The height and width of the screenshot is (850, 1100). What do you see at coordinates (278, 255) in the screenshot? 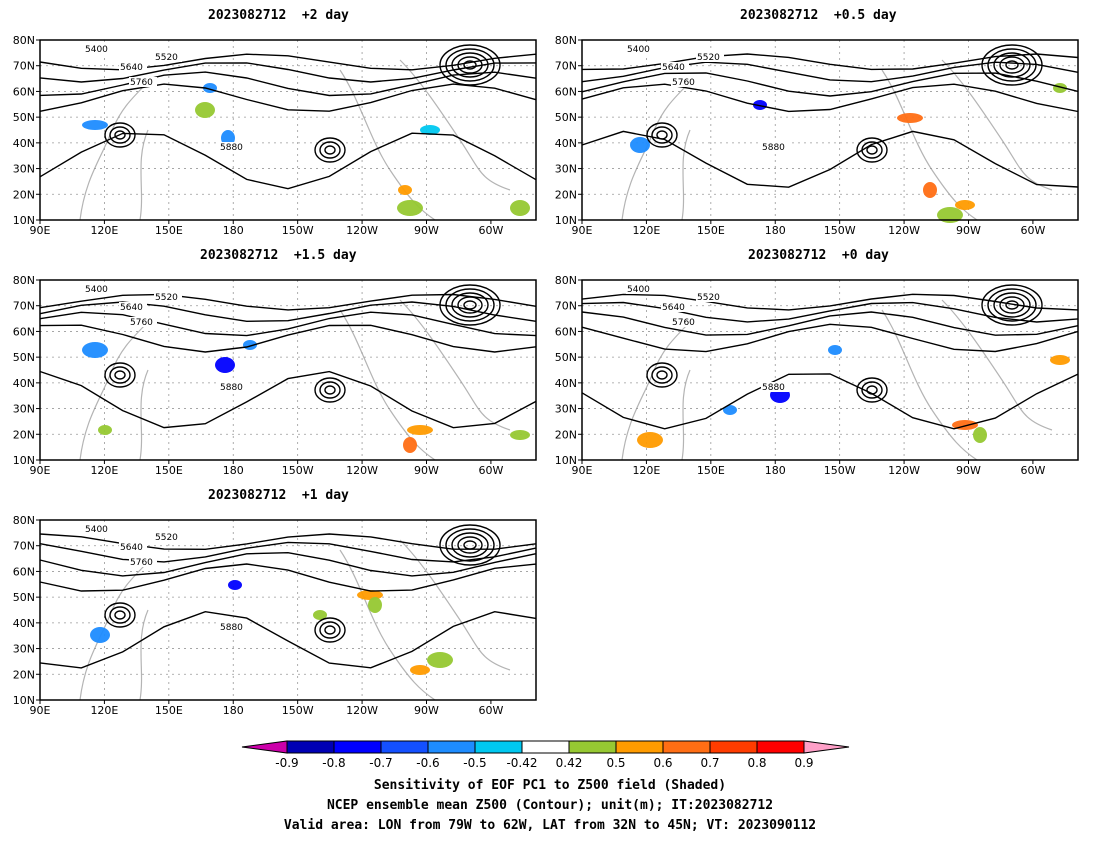
I see `panel-title: 2023082712 +1.5 day` at bounding box center [278, 255].